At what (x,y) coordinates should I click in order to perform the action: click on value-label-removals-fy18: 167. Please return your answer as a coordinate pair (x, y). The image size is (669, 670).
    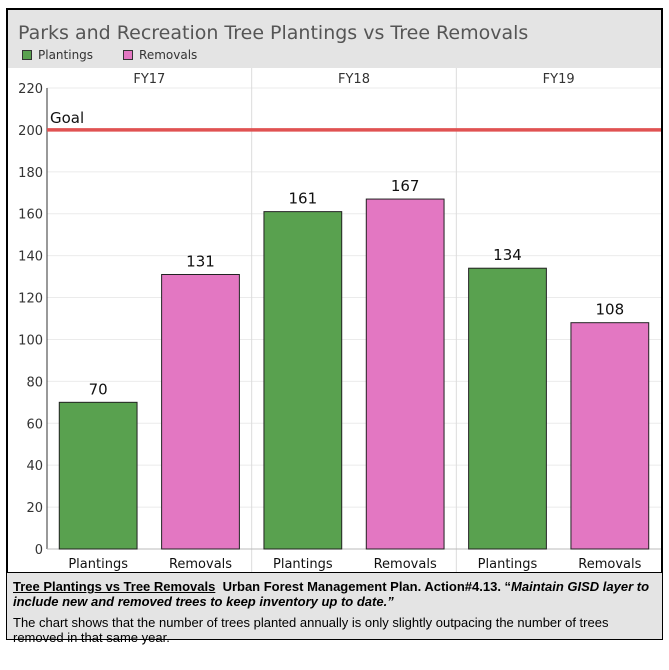
    Looking at the image, I should click on (405, 186).